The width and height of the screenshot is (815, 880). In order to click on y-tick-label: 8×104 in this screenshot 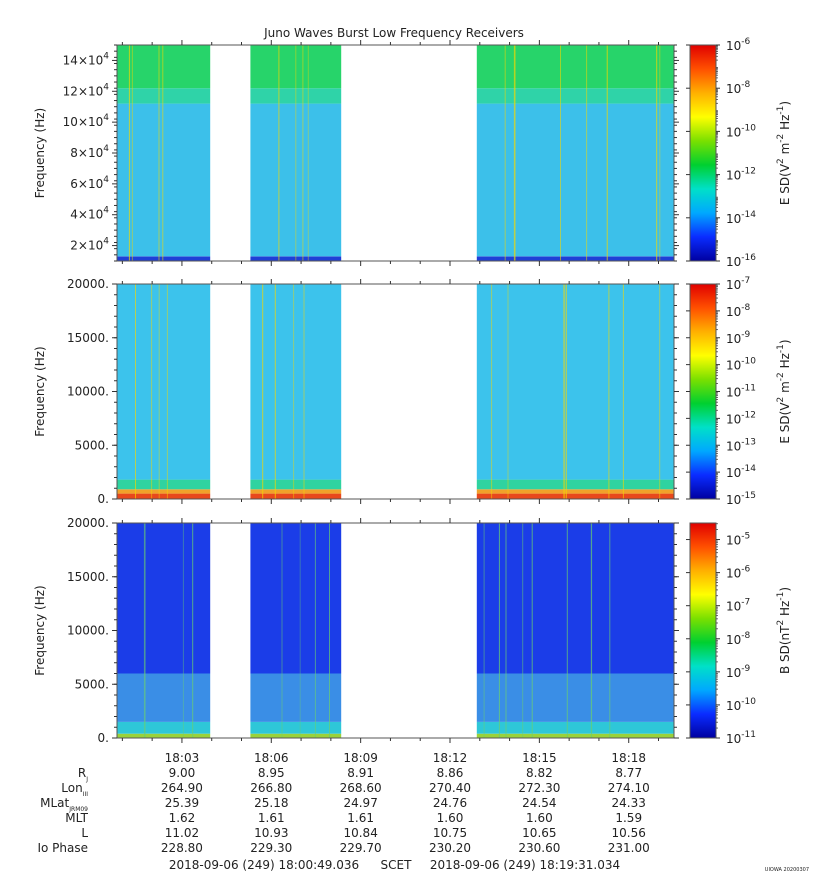, I will do `click(89, 152)`.